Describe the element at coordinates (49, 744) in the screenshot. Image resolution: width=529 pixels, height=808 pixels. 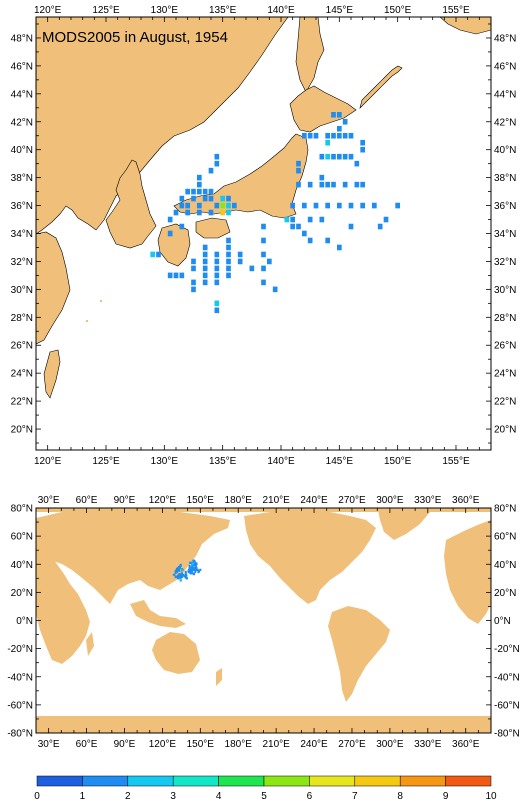
I see `lon-label-bottom: 30°E` at that location.